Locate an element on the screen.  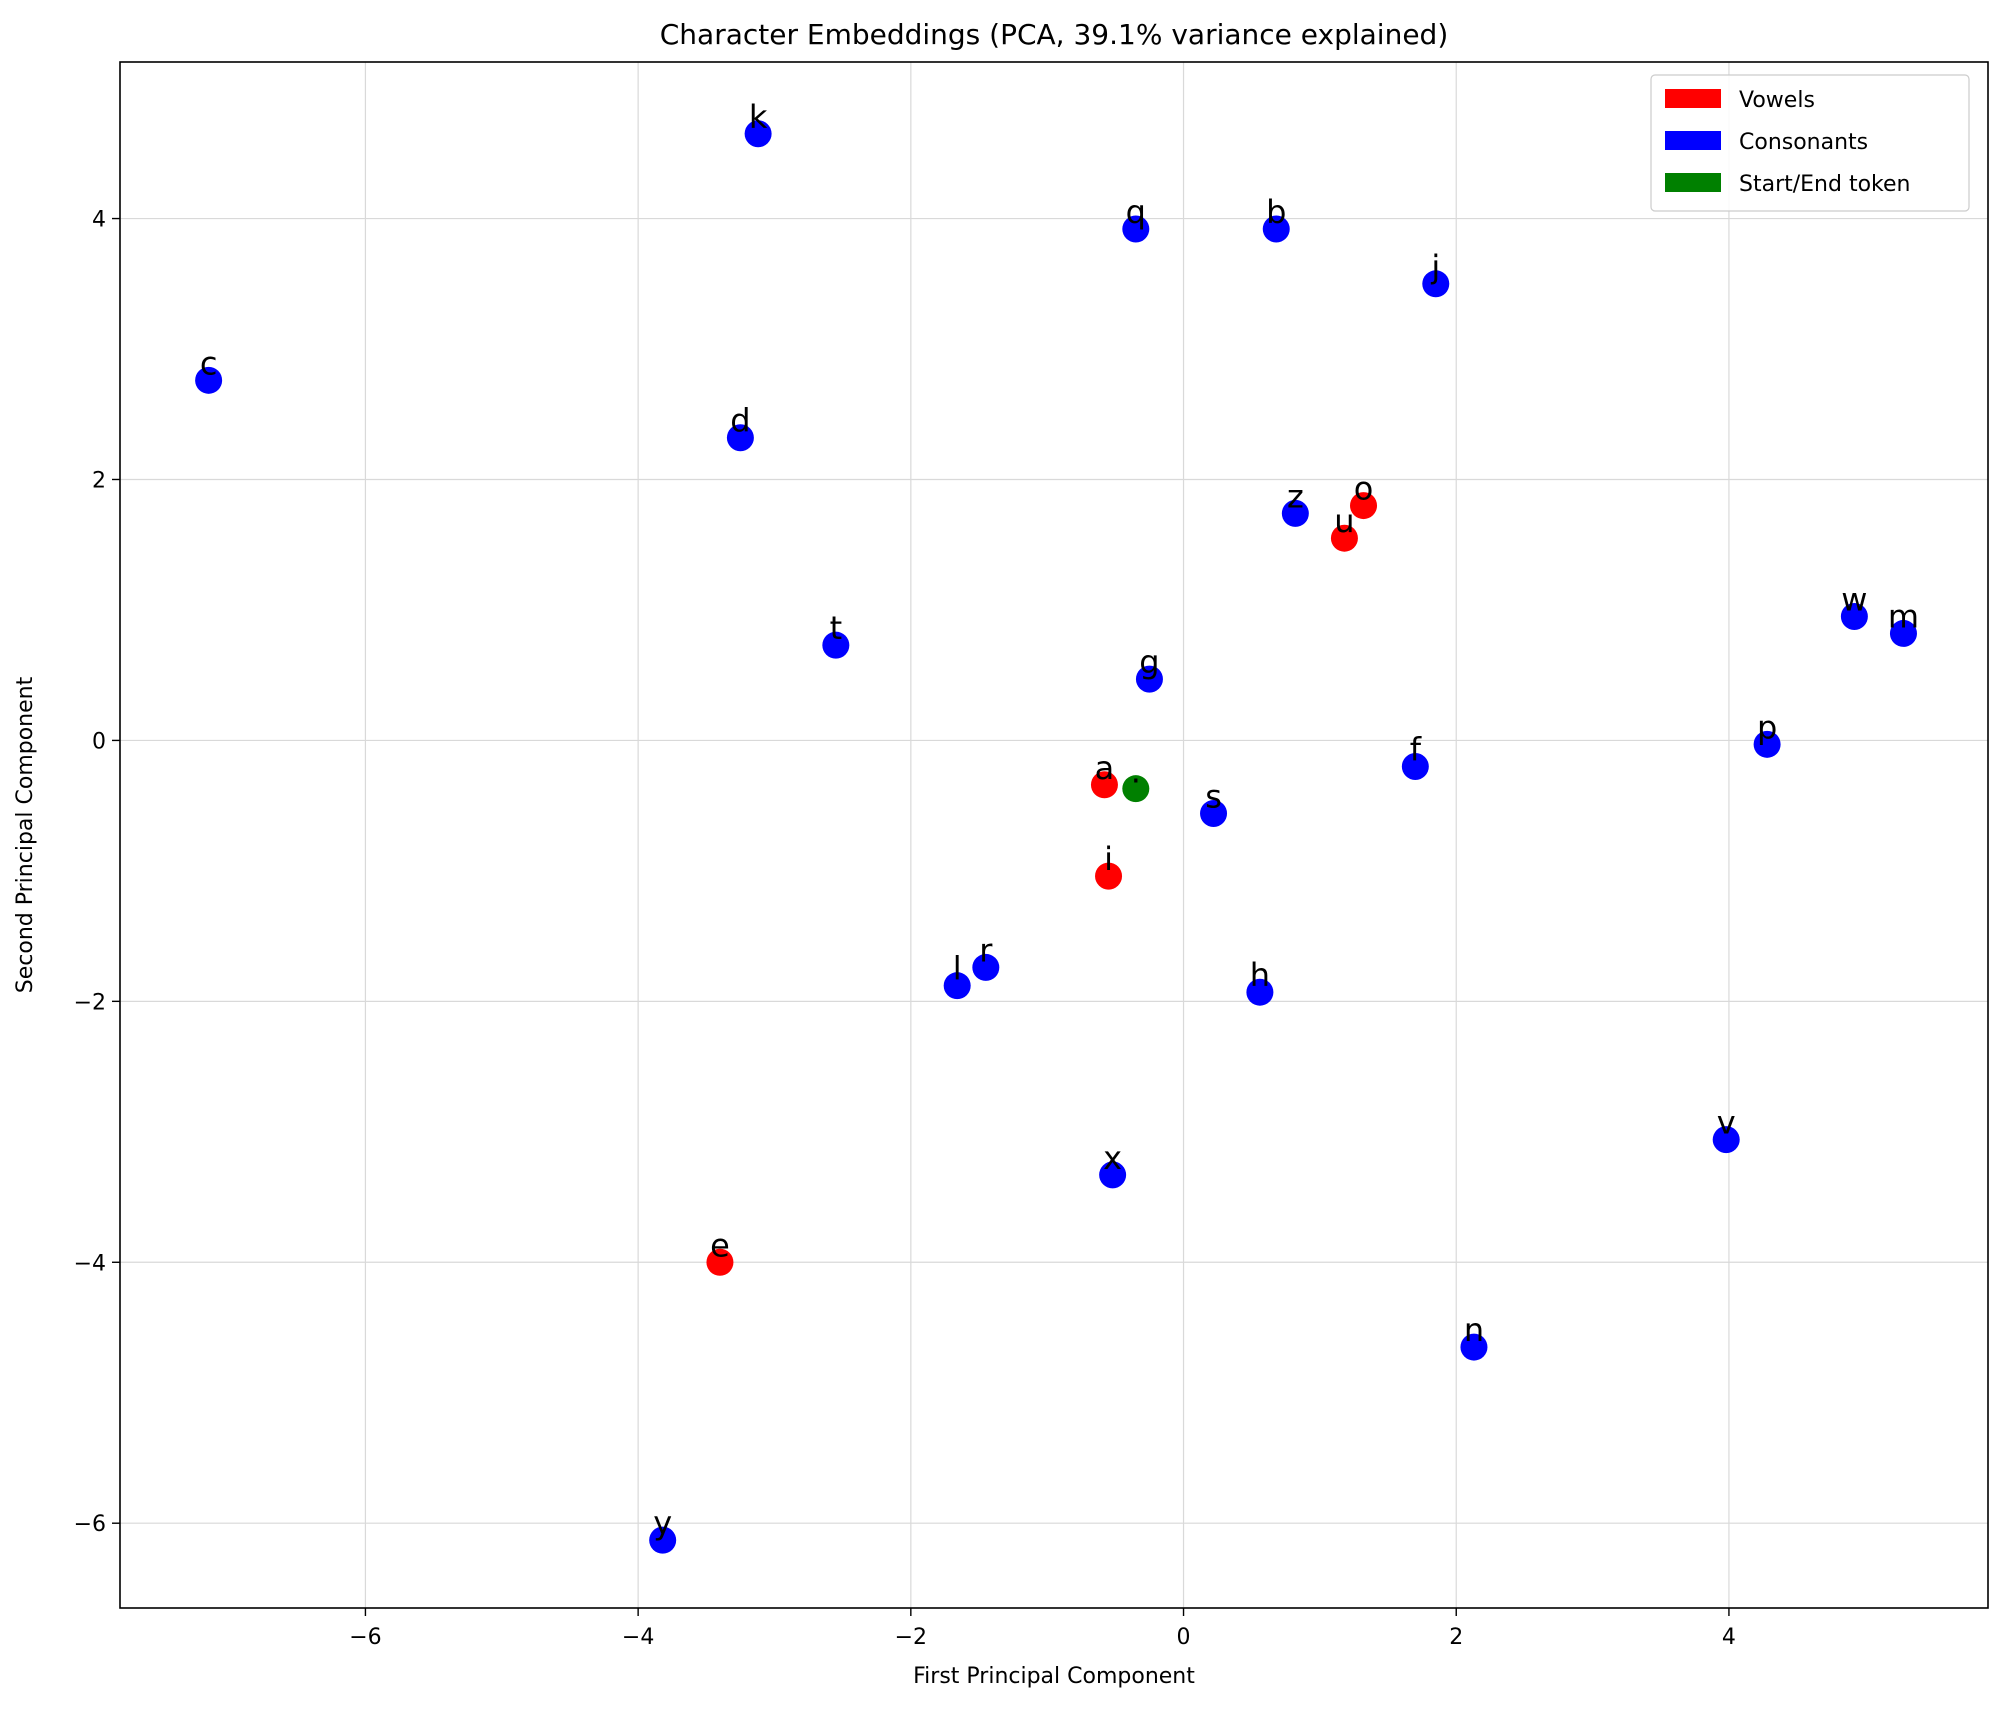
point-n is located at coordinates (1474, 1347).